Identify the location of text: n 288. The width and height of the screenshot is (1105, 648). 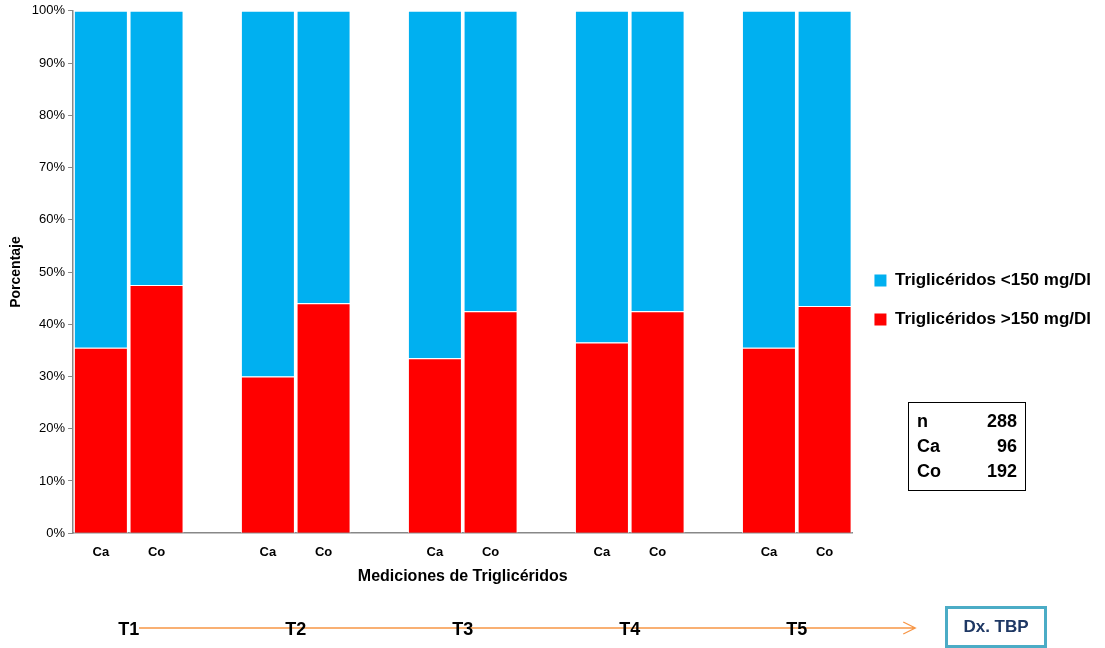
(967, 421).